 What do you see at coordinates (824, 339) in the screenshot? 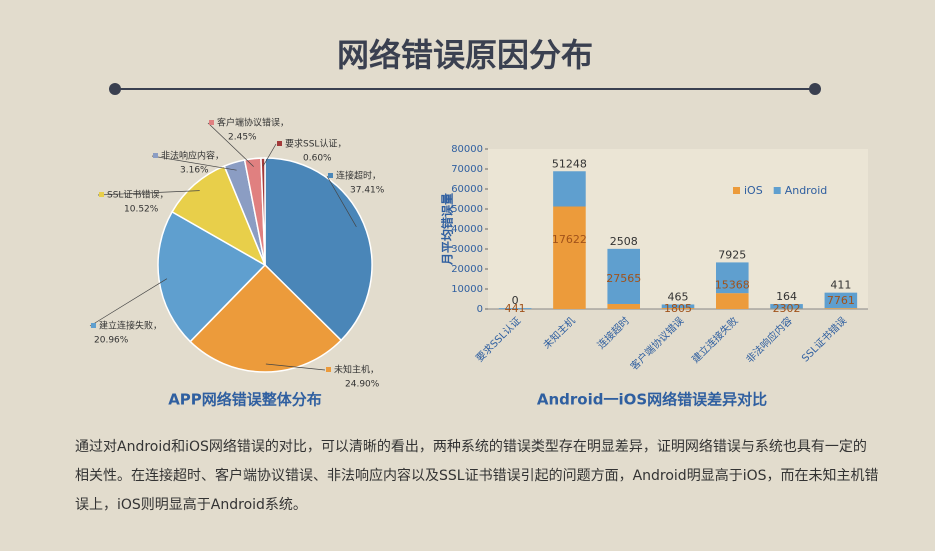
I see `x-tick-label: SSL证书错误` at bounding box center [824, 339].